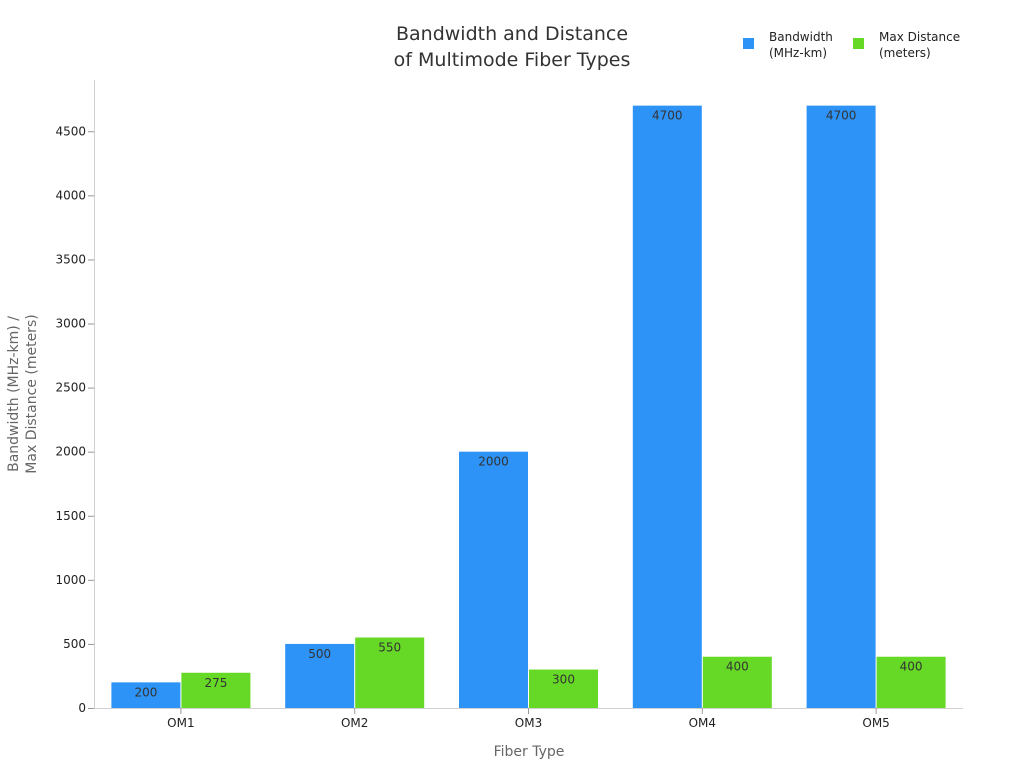 Image resolution: width=1024 pixels, height=768 pixels. I want to click on chart-title-line-1: Bandwidth and Distance, so click(512, 34).